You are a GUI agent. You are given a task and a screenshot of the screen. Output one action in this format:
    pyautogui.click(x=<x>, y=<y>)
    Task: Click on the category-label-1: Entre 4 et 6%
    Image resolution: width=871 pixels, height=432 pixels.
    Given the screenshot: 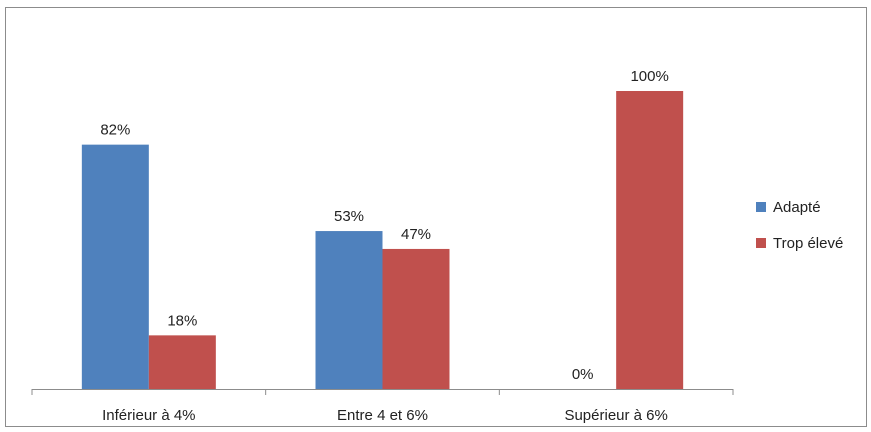 What is the action you would take?
    pyautogui.click(x=382, y=415)
    